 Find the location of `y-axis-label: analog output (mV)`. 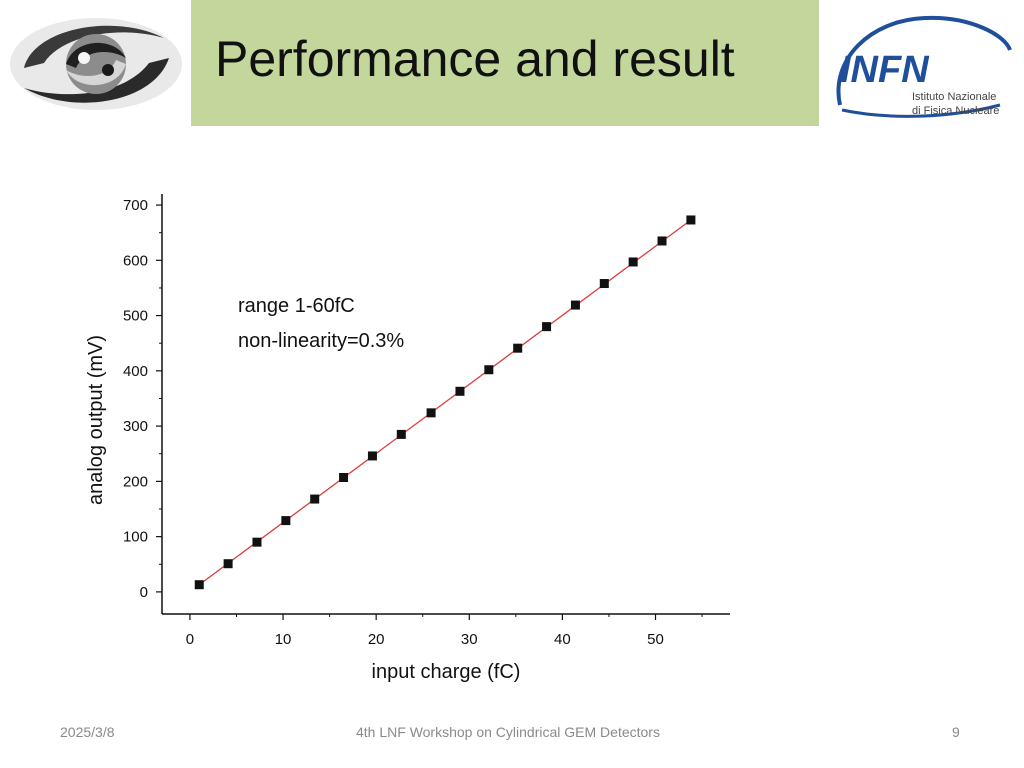

y-axis-label: analog output (mV) is located at coordinates (96, 420).